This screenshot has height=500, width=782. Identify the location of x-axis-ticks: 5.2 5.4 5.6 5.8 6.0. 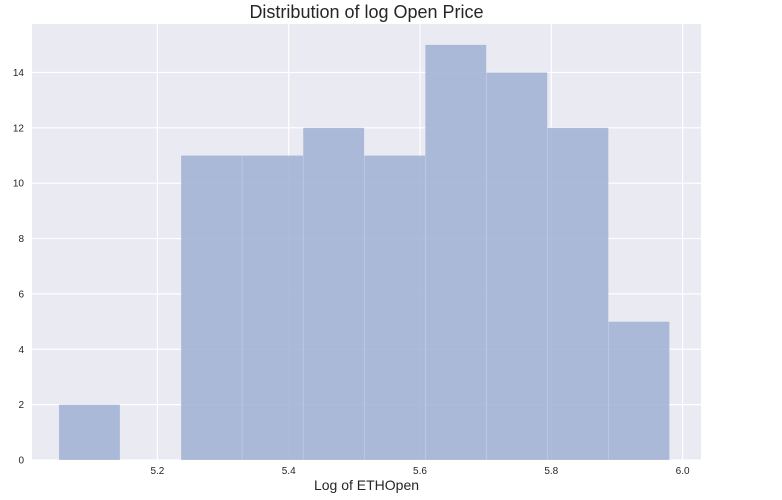
(420, 471).